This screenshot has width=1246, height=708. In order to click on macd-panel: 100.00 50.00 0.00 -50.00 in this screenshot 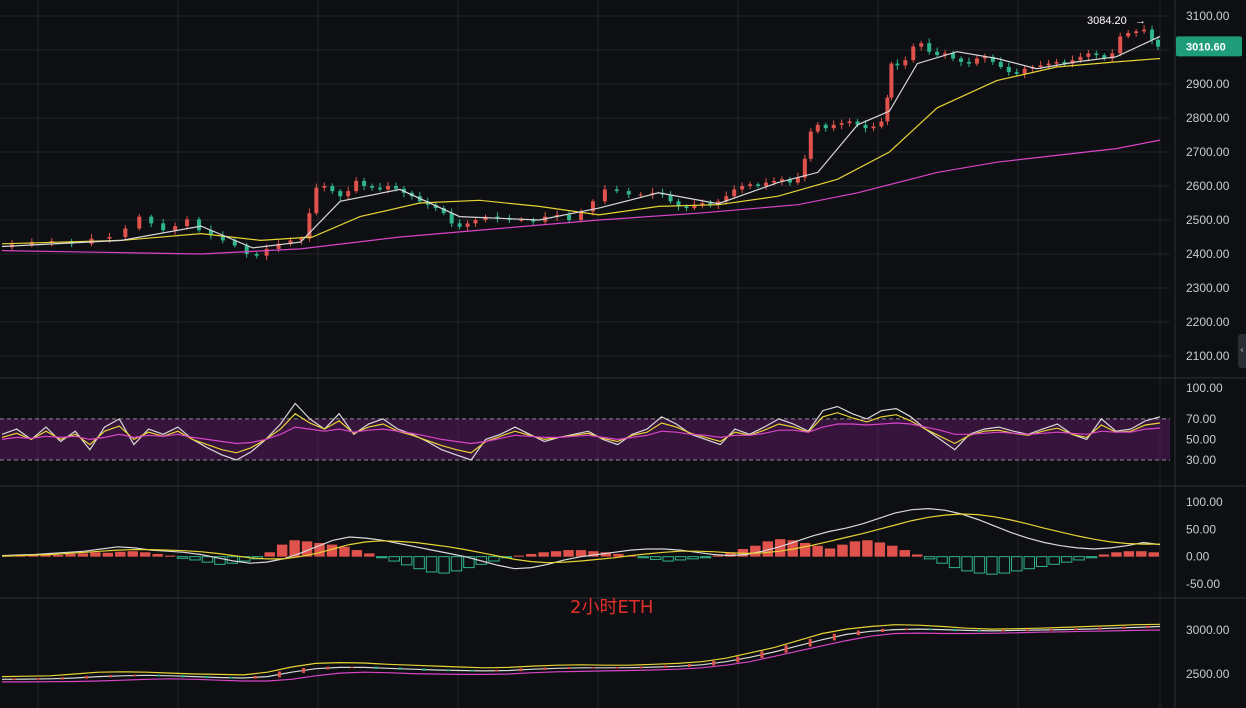, I will do `click(612, 543)`.